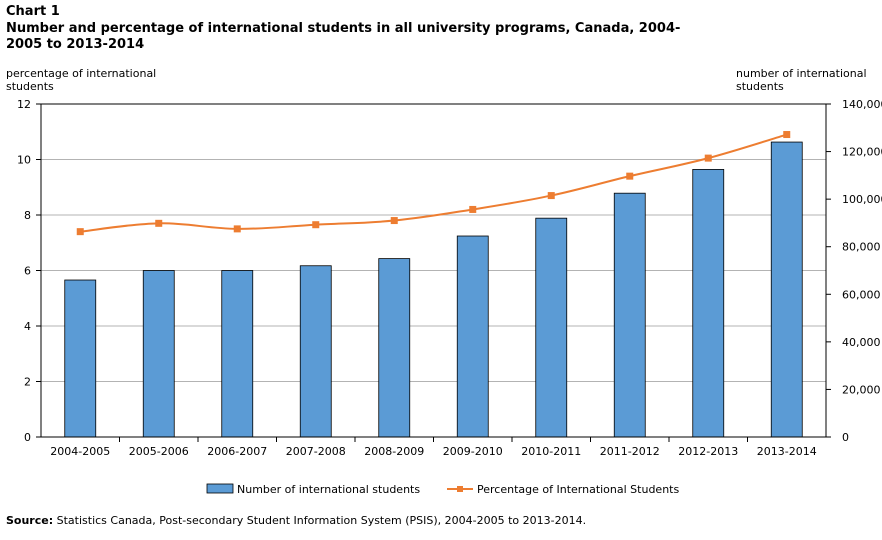 This screenshot has width=882, height=540. What do you see at coordinates (801, 80) in the screenshot?
I see `right-axis-title: number of international students` at bounding box center [801, 80].